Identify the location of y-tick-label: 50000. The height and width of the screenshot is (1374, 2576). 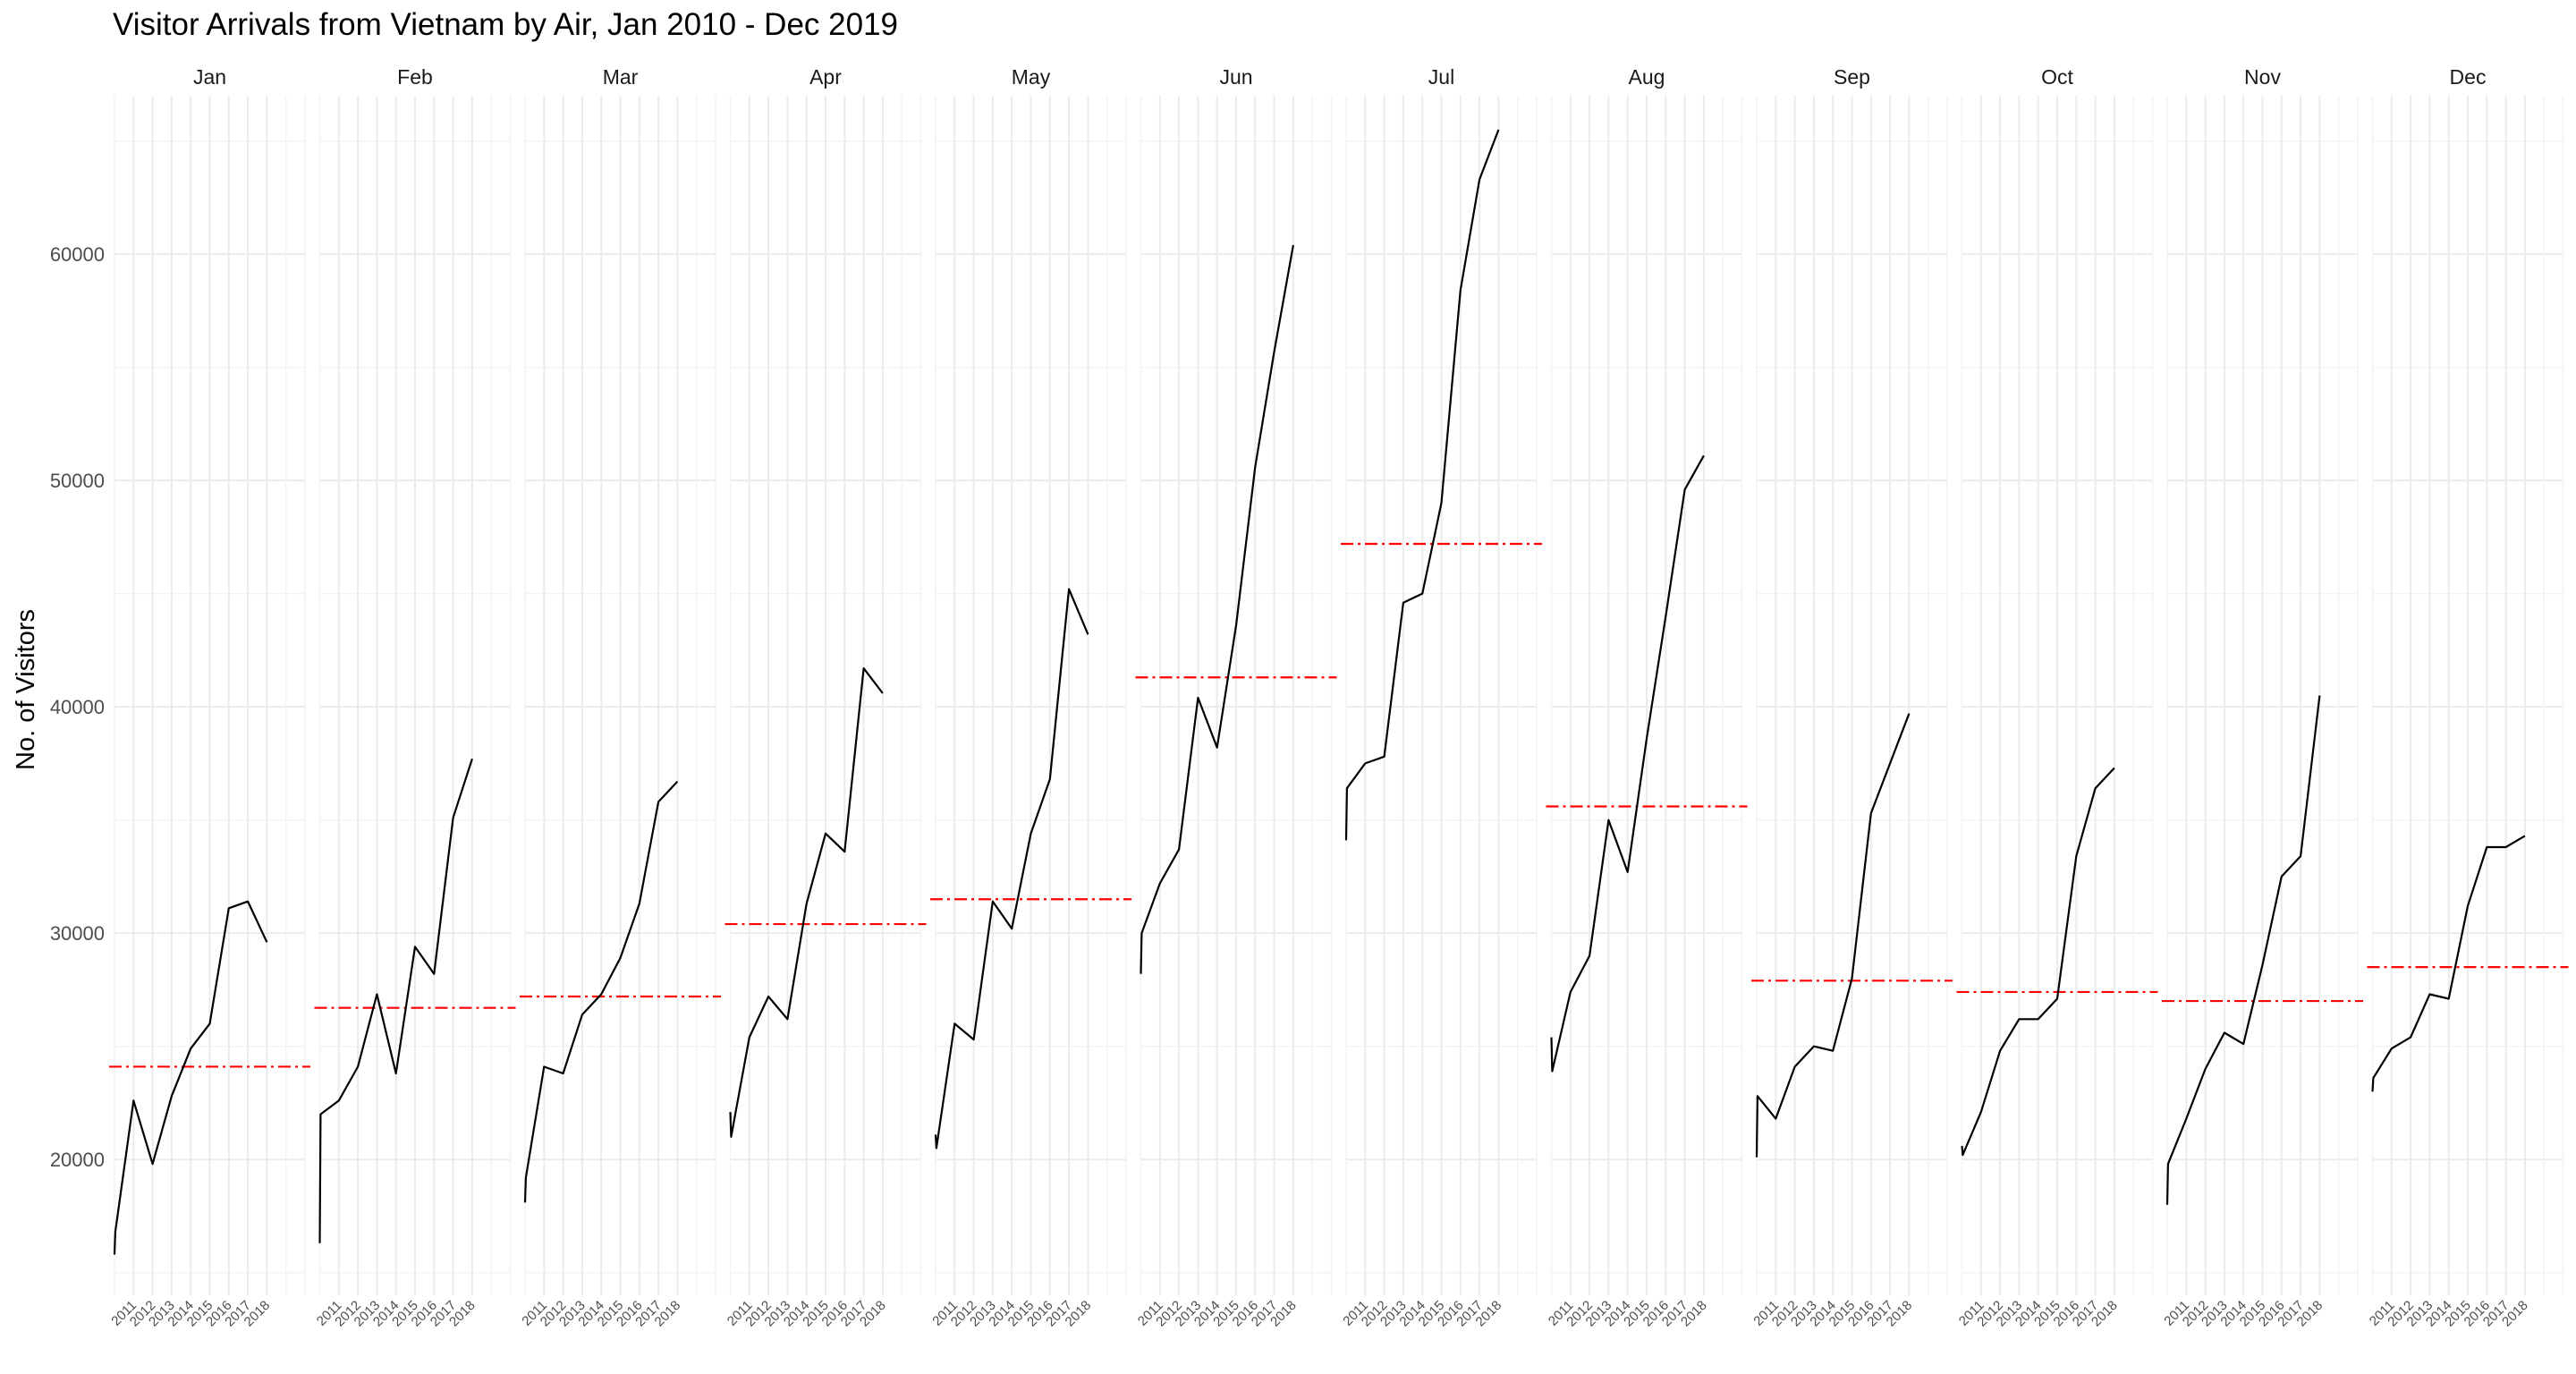
(77, 481).